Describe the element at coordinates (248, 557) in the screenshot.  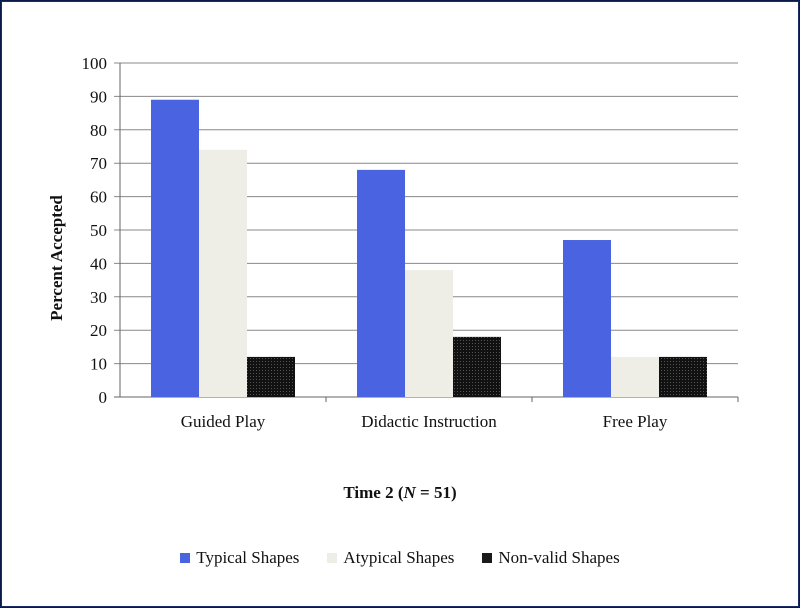
I see `legend-label-typical: Typical Shapes` at that location.